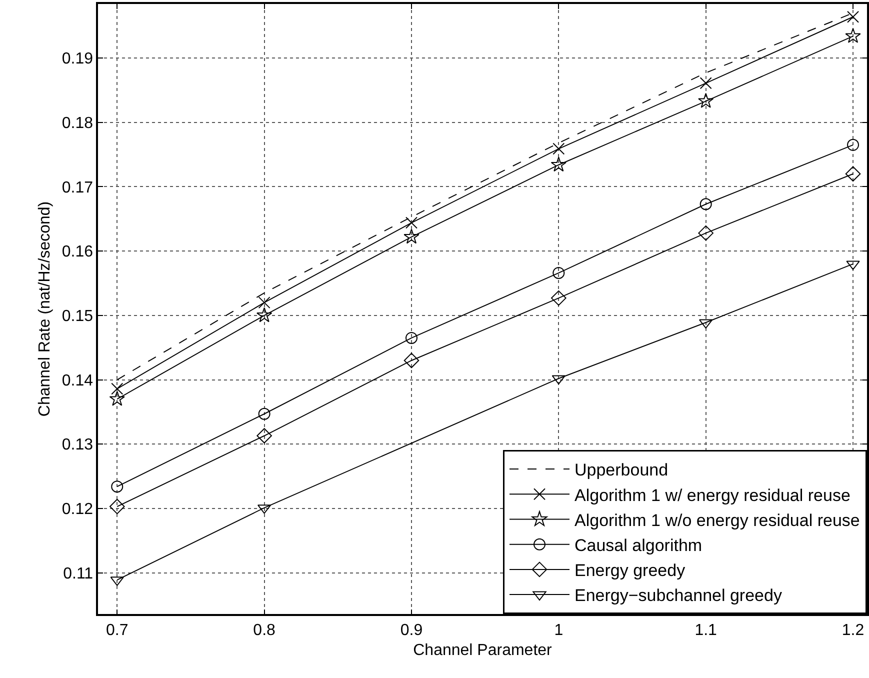 This screenshot has height=678, width=869. I want to click on y-tick-label: 0.13, so click(78, 445).